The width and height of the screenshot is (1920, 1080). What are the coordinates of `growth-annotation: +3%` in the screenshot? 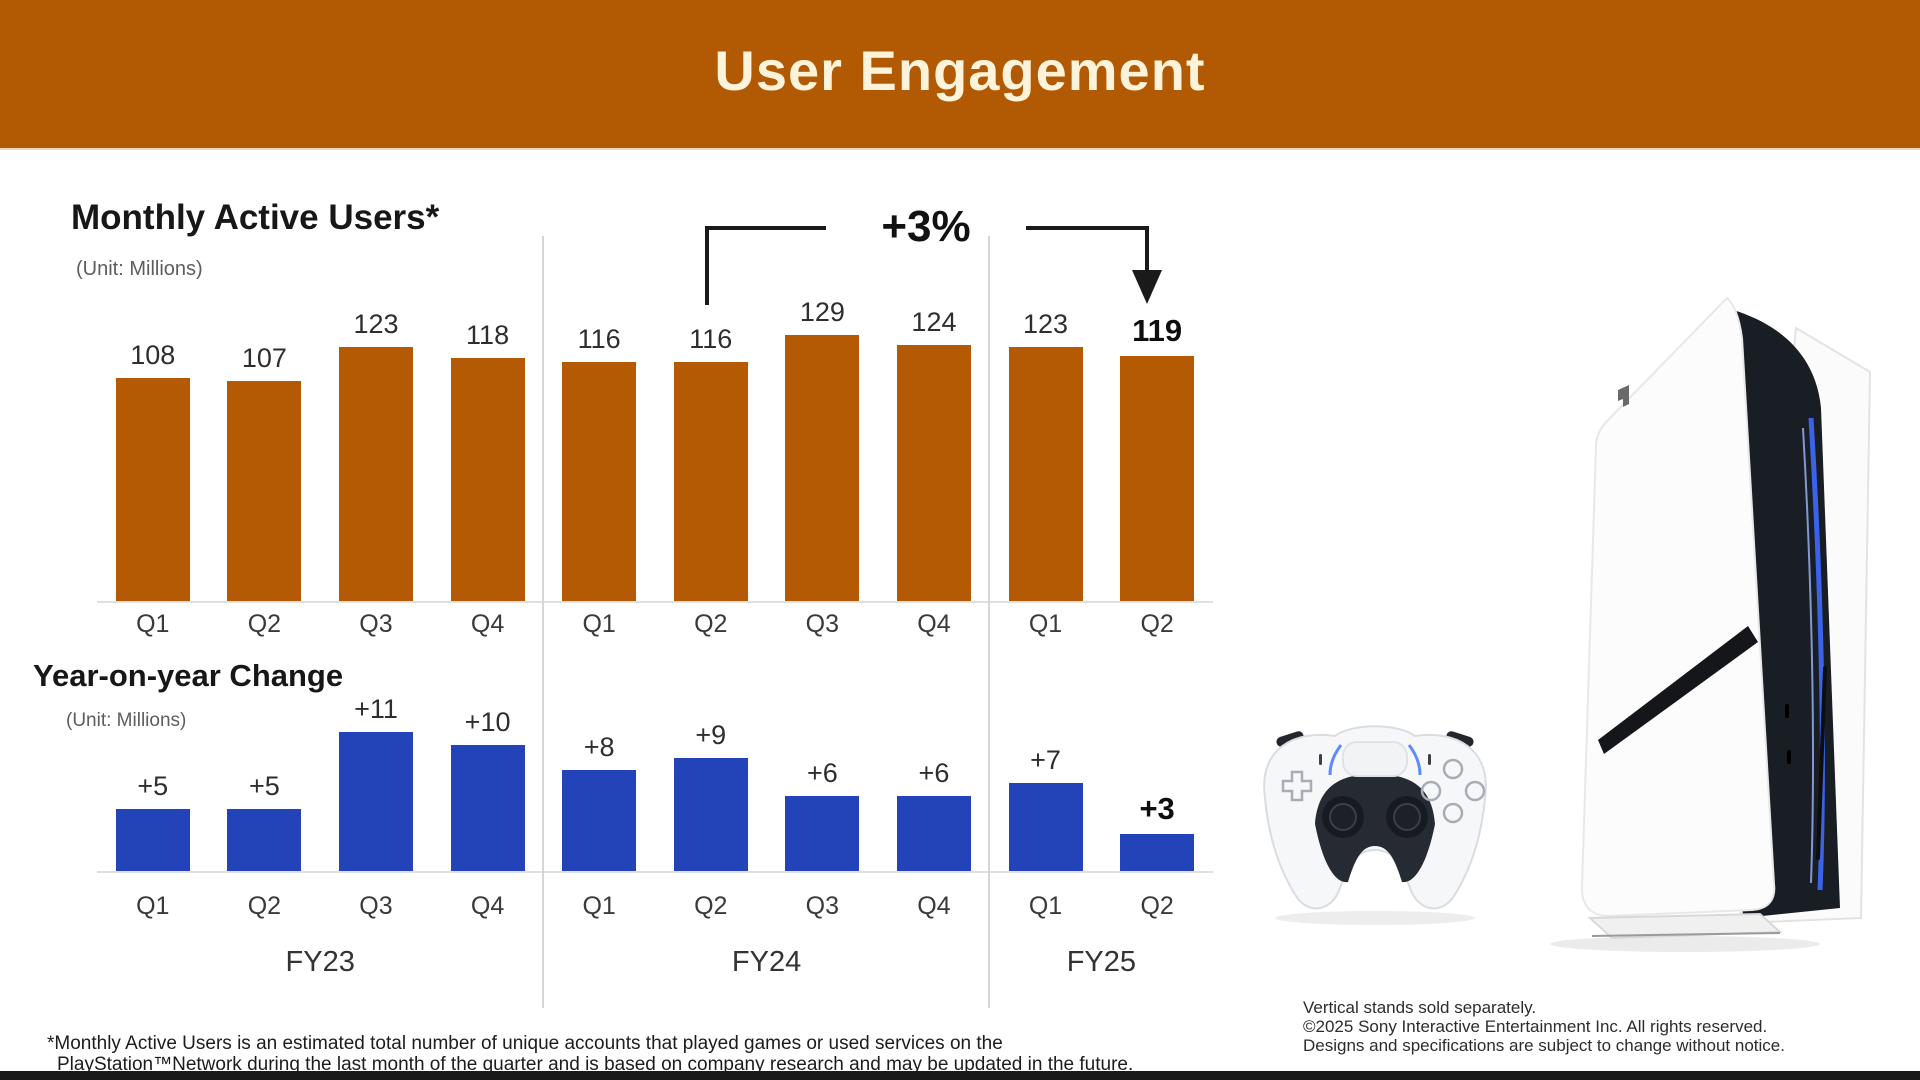 It's located at (926, 227).